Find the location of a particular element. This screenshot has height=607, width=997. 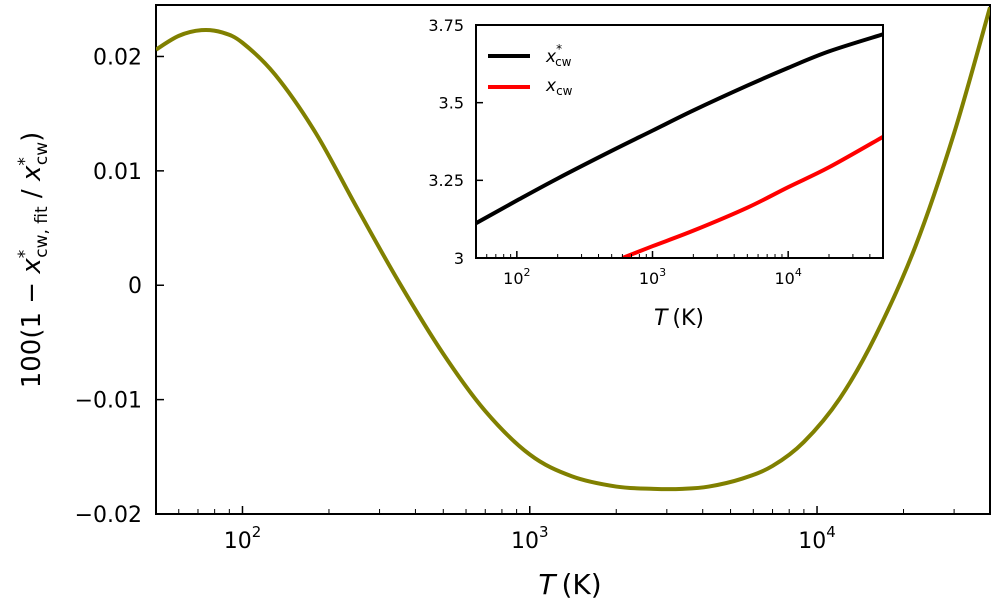

ylabel-prefix: 100 is located at coordinates (32, 364).